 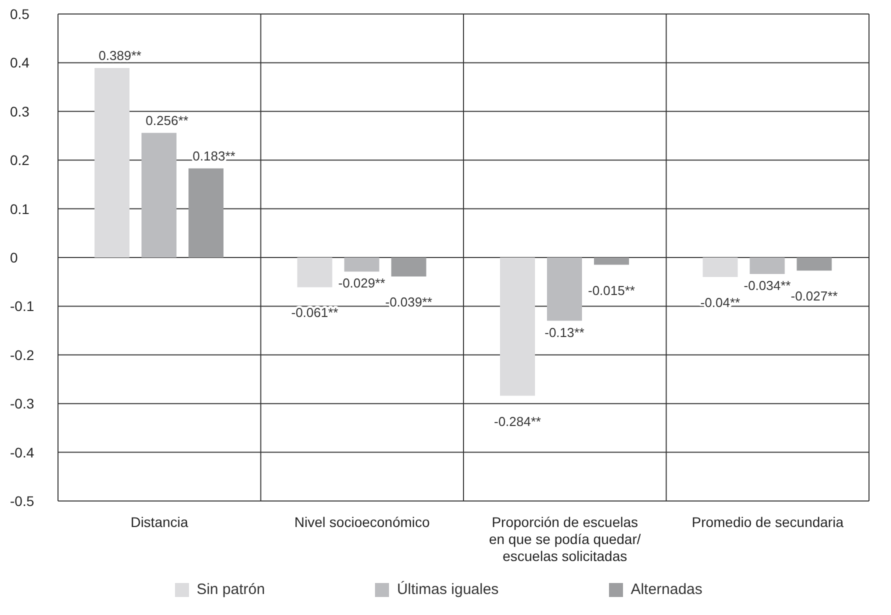 What do you see at coordinates (408, 302) in the screenshot?
I see `data-label: -0.039**` at bounding box center [408, 302].